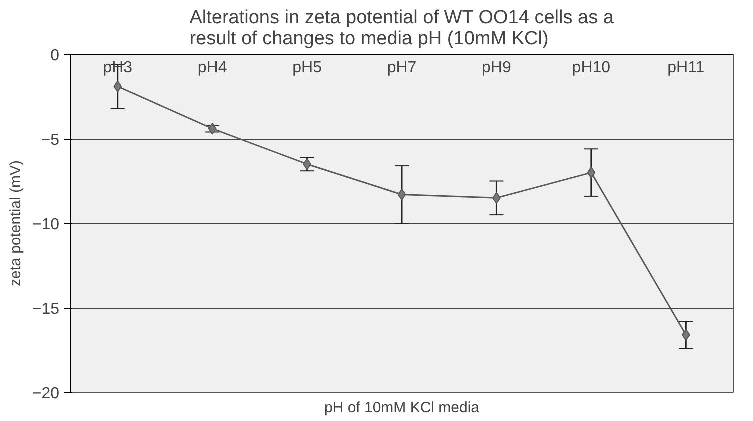 The image size is (753, 421). What do you see at coordinates (50, 140) in the screenshot?
I see `y-tick-label: −5` at bounding box center [50, 140].